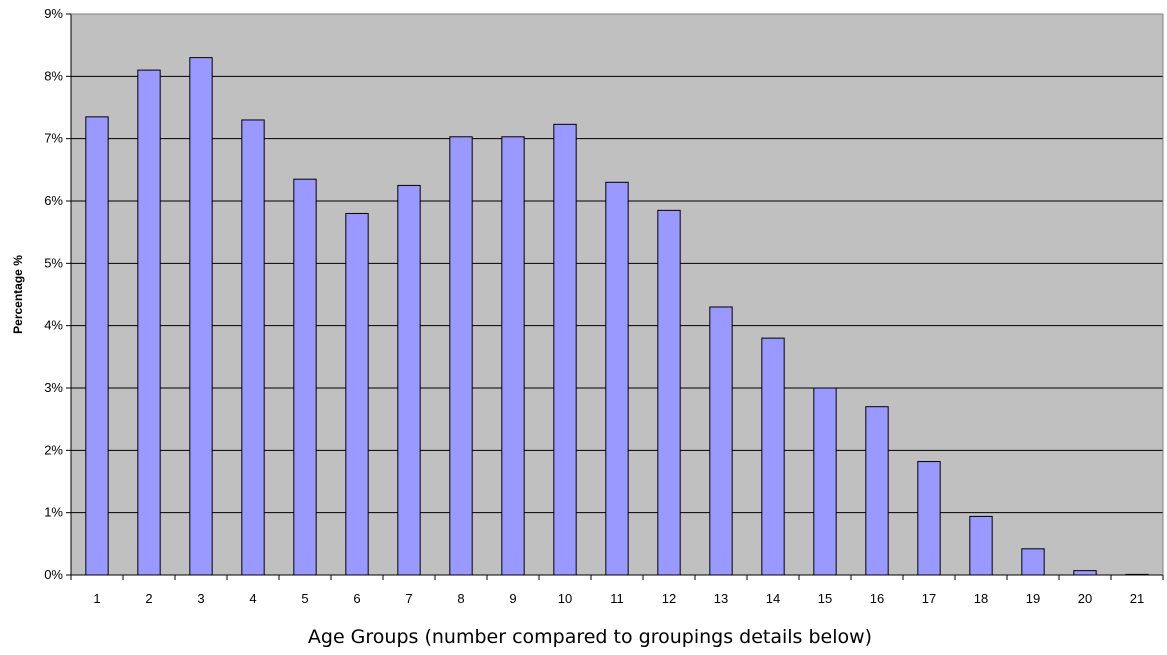 This screenshot has width=1167, height=655. I want to click on y-tick-label: 7%, so click(53, 138).